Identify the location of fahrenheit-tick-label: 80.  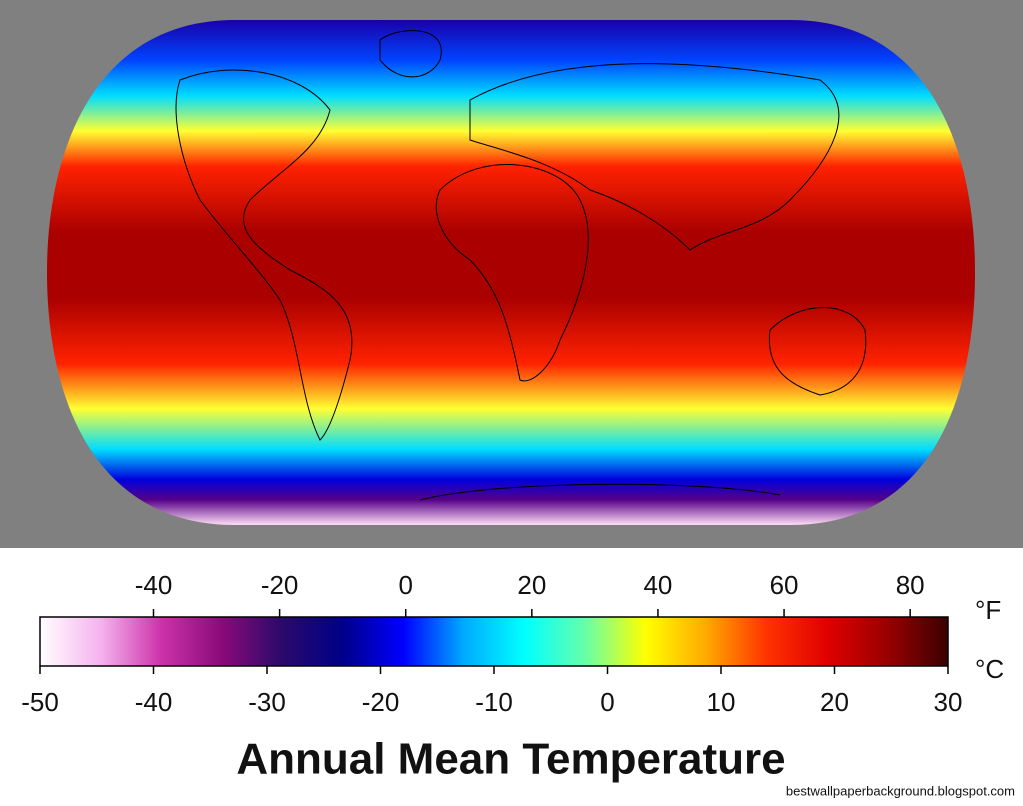
(910, 585).